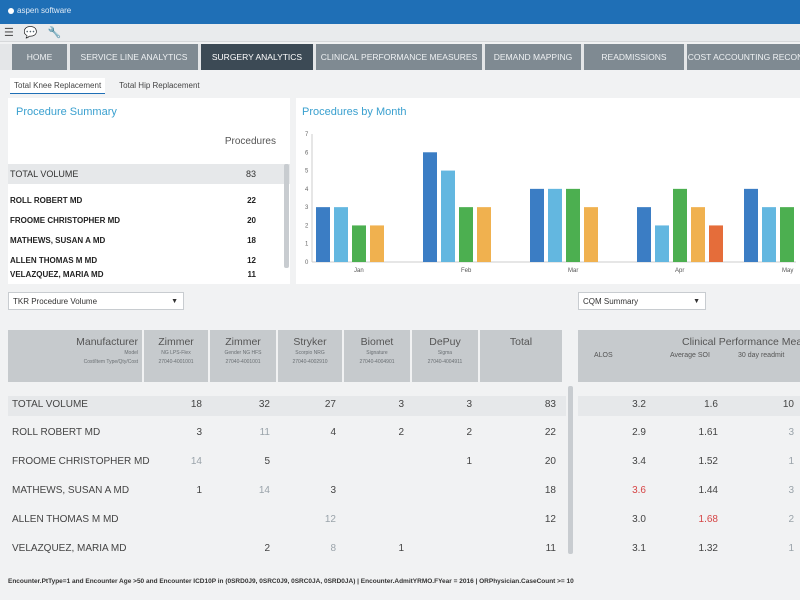 The image size is (800, 600). I want to click on procedure-count: 18, so click(251, 240).